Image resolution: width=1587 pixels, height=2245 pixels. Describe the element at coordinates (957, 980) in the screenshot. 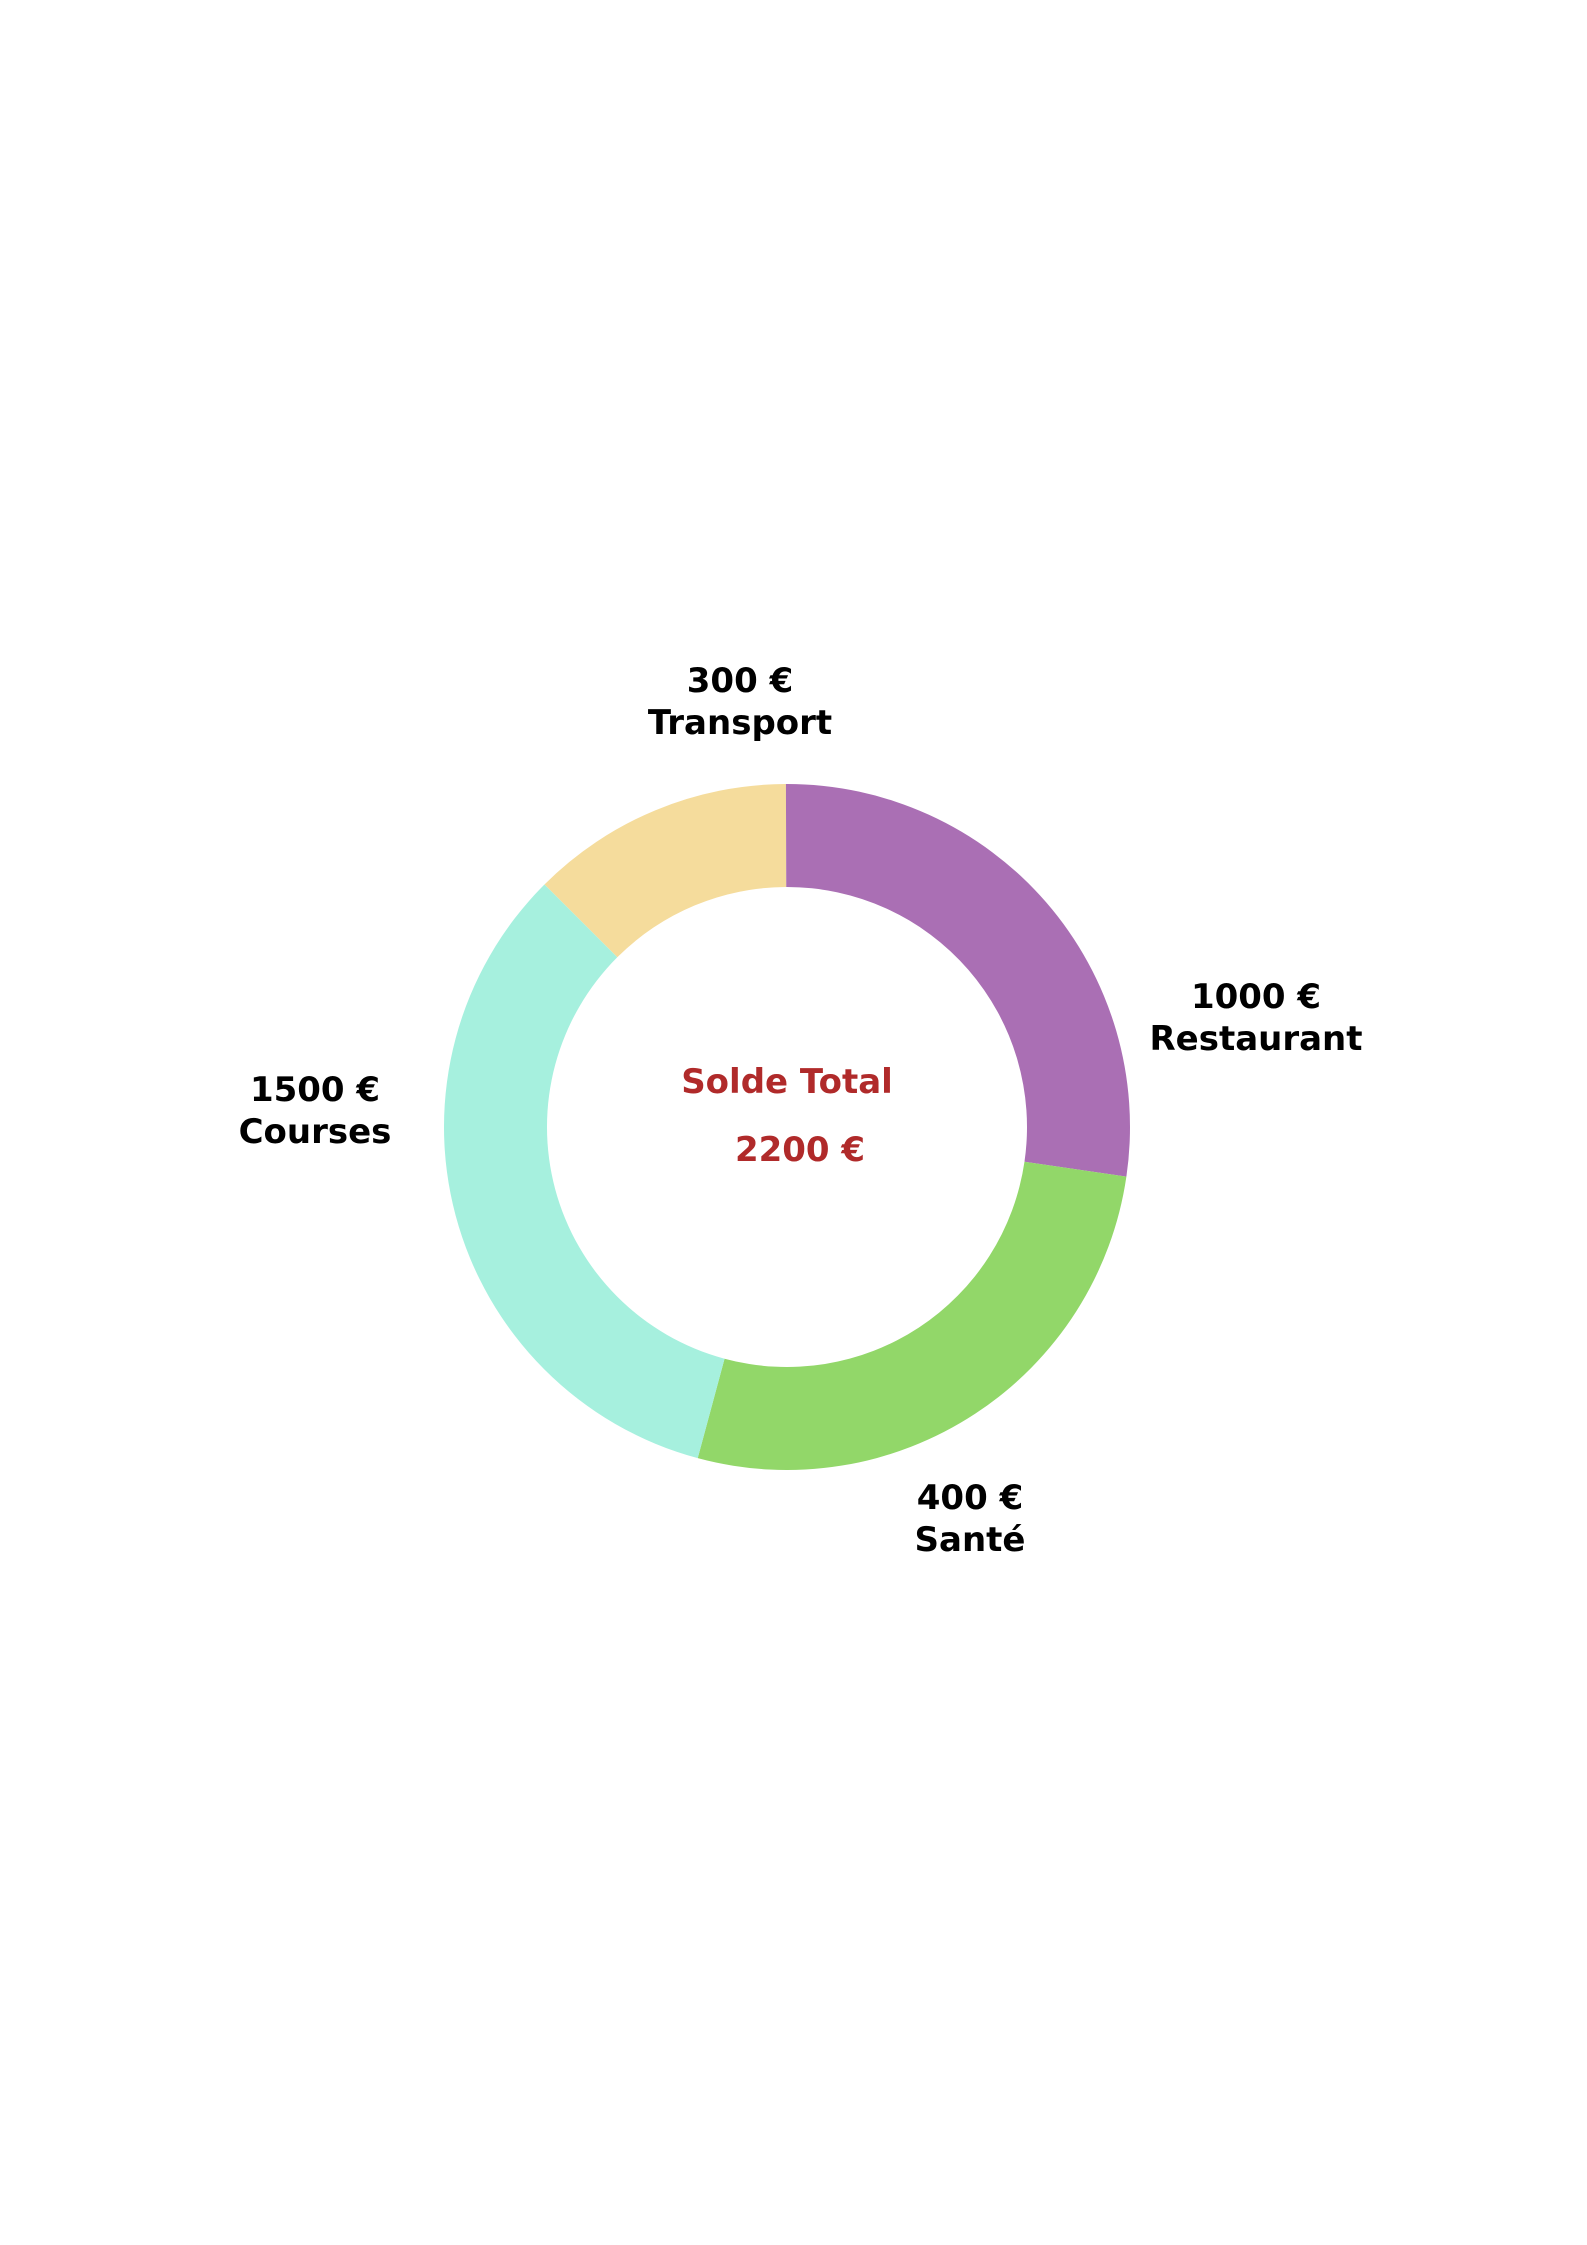

I see `donut-slice-restaurant` at that location.